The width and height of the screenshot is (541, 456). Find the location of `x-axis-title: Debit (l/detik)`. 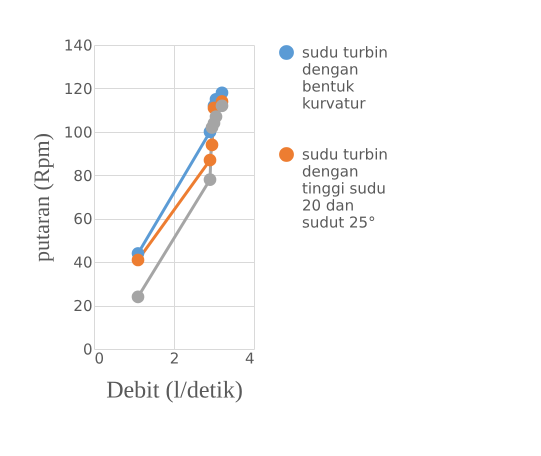

x-axis-title: Debit (l/detik) is located at coordinates (174, 391).